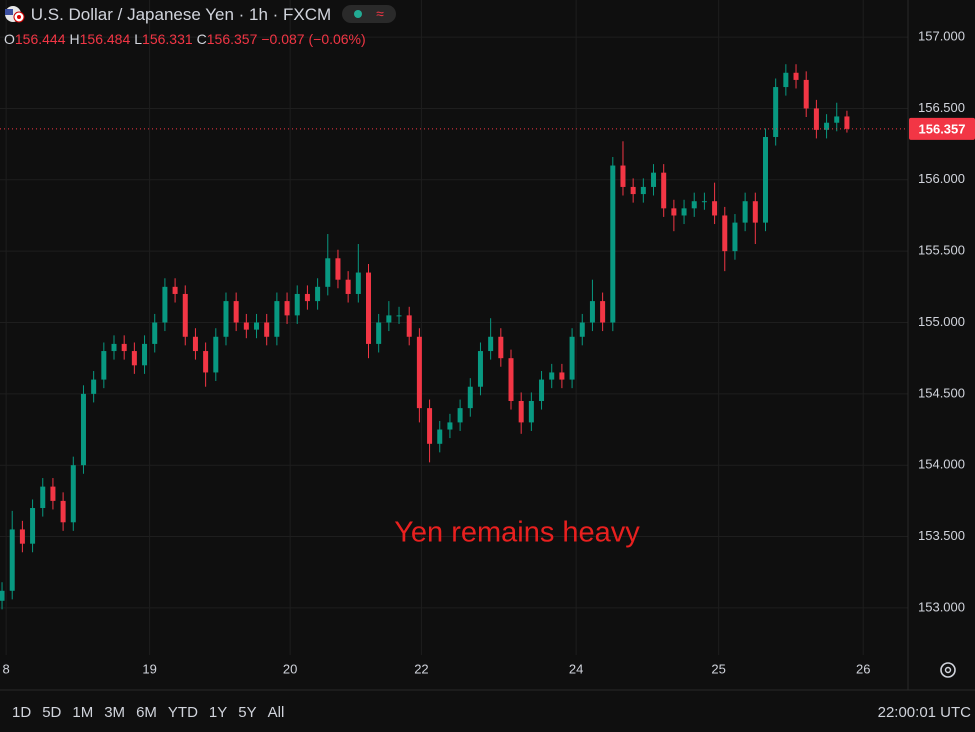 The width and height of the screenshot is (975, 732). I want to click on gear-ring, so click(948, 670).